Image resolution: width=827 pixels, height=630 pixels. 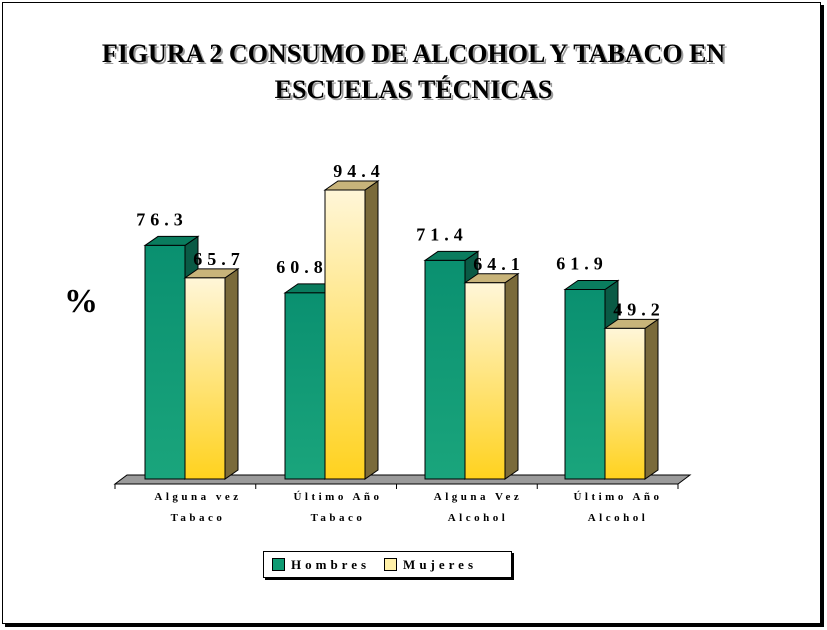 I want to click on data-label-hombres-3: 61.9, so click(x=582, y=263).